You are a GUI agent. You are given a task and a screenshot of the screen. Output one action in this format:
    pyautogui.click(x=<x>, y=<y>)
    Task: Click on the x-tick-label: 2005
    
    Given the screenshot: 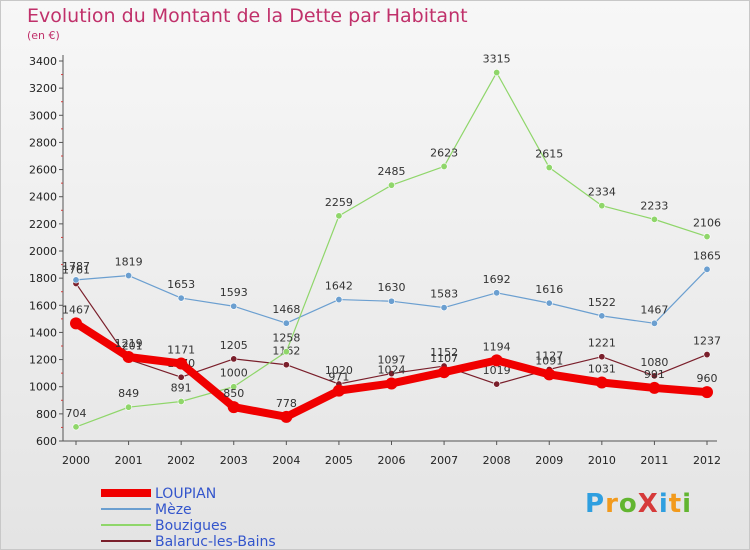 What is the action you would take?
    pyautogui.click(x=339, y=460)
    